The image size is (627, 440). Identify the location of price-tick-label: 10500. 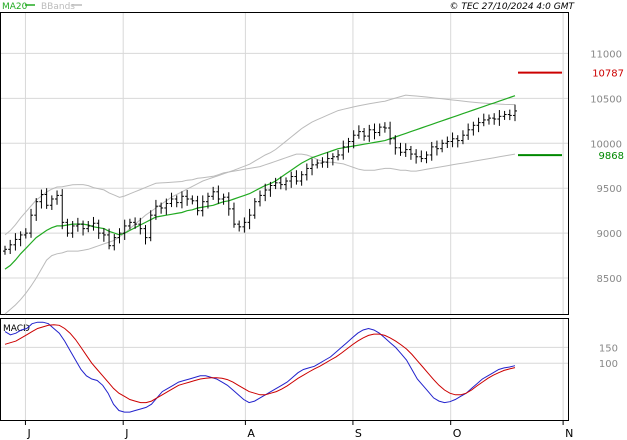
(606, 99).